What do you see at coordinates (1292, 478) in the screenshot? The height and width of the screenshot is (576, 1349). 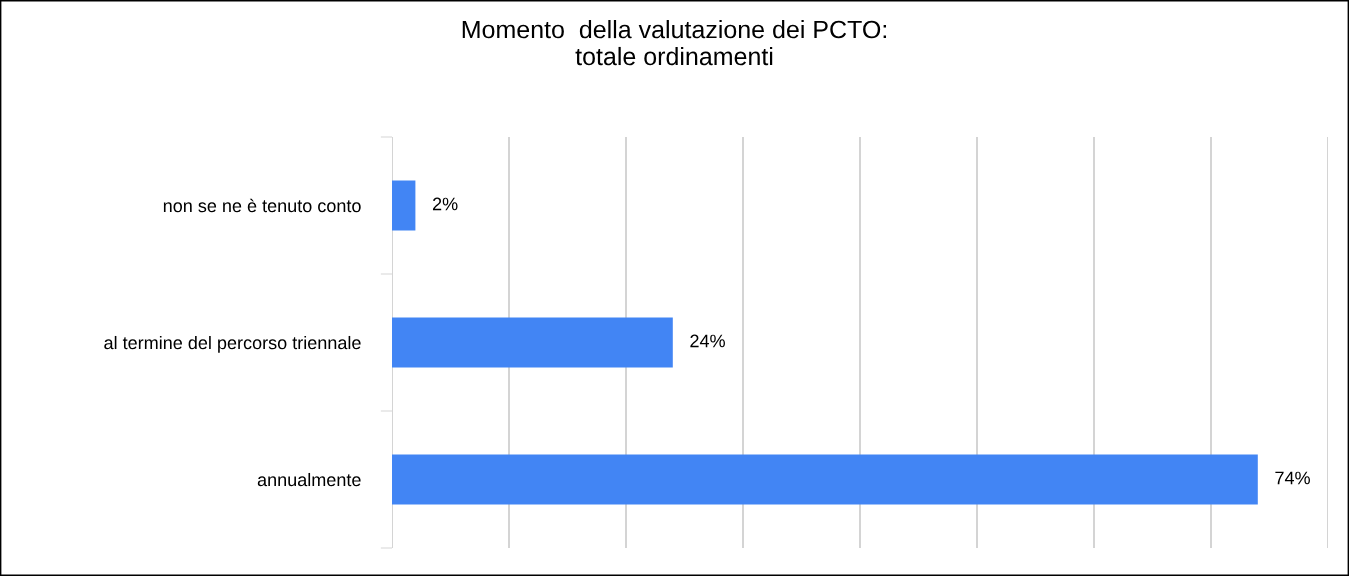 I see `data-label: 74%` at bounding box center [1292, 478].